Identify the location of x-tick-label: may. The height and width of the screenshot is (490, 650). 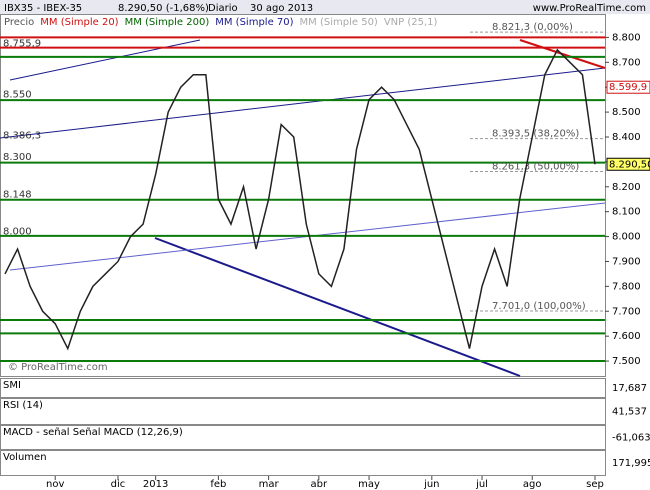
(369, 484).